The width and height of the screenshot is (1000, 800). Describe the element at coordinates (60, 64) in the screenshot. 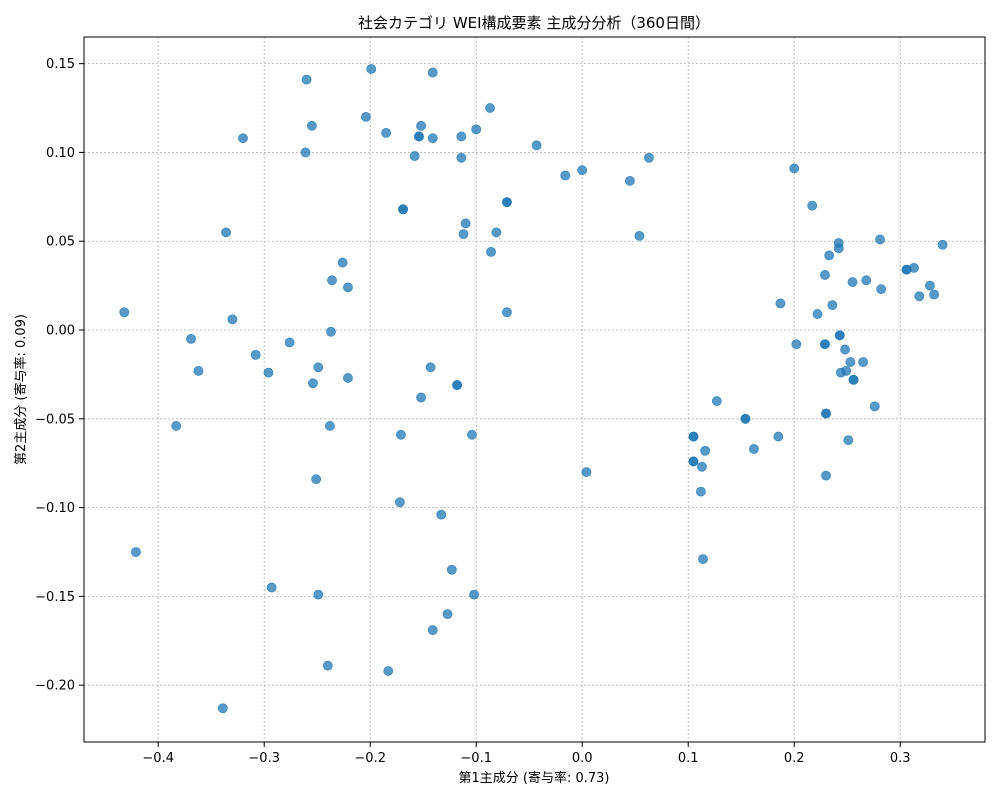

I see `y-tick-label: 0.15` at that location.